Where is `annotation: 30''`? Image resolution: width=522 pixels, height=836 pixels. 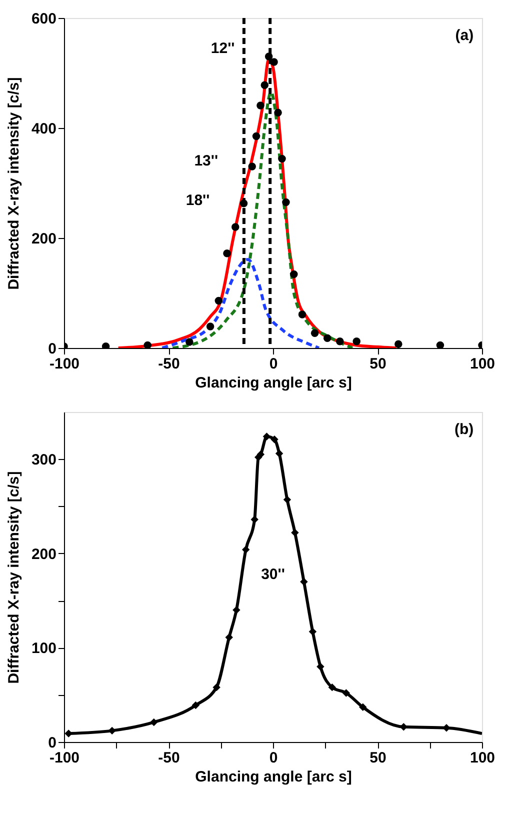 annotation: 30'' is located at coordinates (273, 575).